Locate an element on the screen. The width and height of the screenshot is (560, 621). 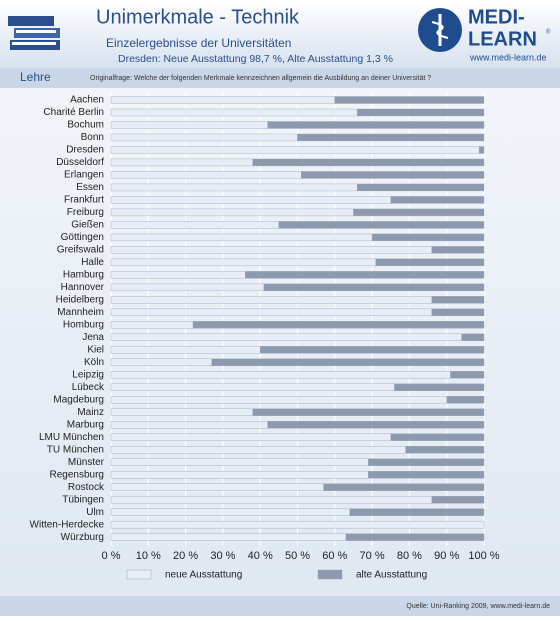
y-tick-label: Charité Berlin is located at coordinates (73, 112).